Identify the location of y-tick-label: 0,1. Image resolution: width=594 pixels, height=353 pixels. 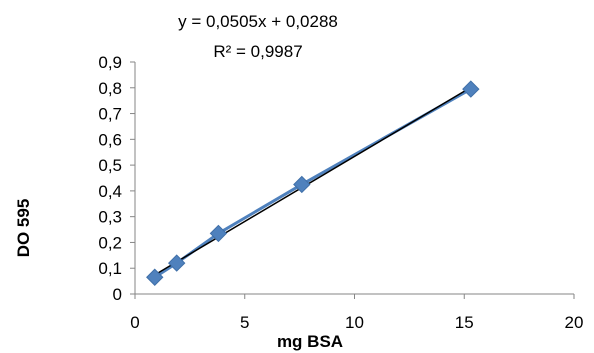
(110, 268).